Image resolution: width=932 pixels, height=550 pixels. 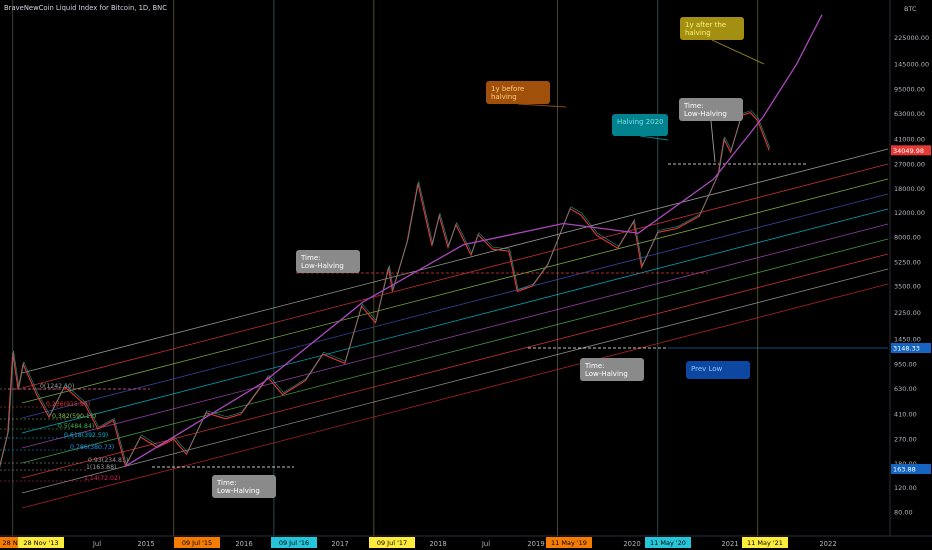 I want to click on time-low-callout-4-text: Low-Halving, so click(x=705, y=114).